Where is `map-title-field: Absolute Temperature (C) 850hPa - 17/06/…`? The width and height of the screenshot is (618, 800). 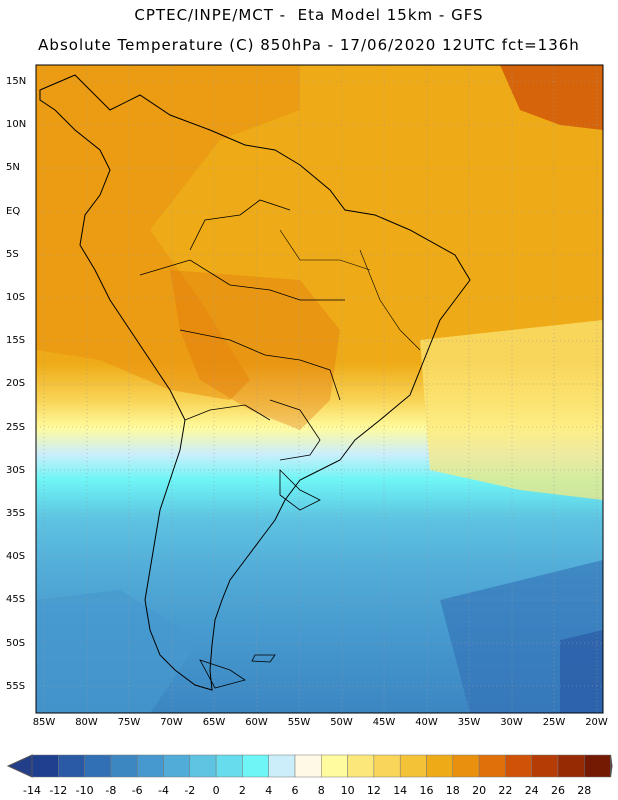 map-title-field: Absolute Temperature (C) 850hPa - 17/06/… is located at coordinates (309, 45).